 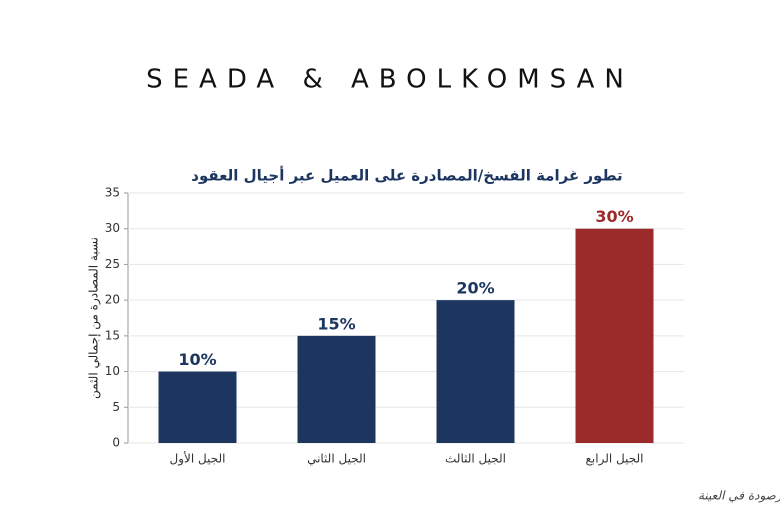 I want to click on y-tick-label: 20, so click(x=112, y=300).